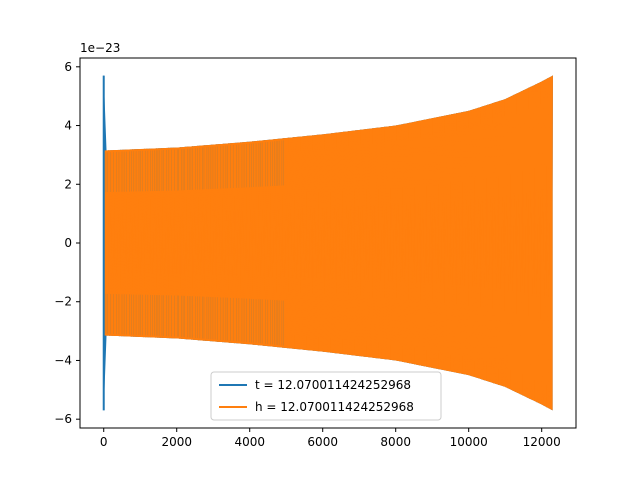 The height and width of the screenshot is (480, 640). Describe the element at coordinates (100, 48) in the screenshot. I see `y-offset-label: 1e−23` at that location.